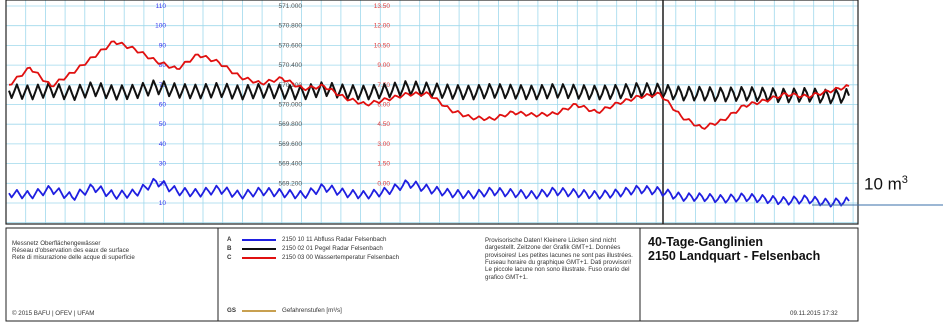 Image resolution: width=943 pixels, height=323 pixels. What do you see at coordinates (429, 92) in the screenshot?
I see `series-line-pegel` at bounding box center [429, 92].